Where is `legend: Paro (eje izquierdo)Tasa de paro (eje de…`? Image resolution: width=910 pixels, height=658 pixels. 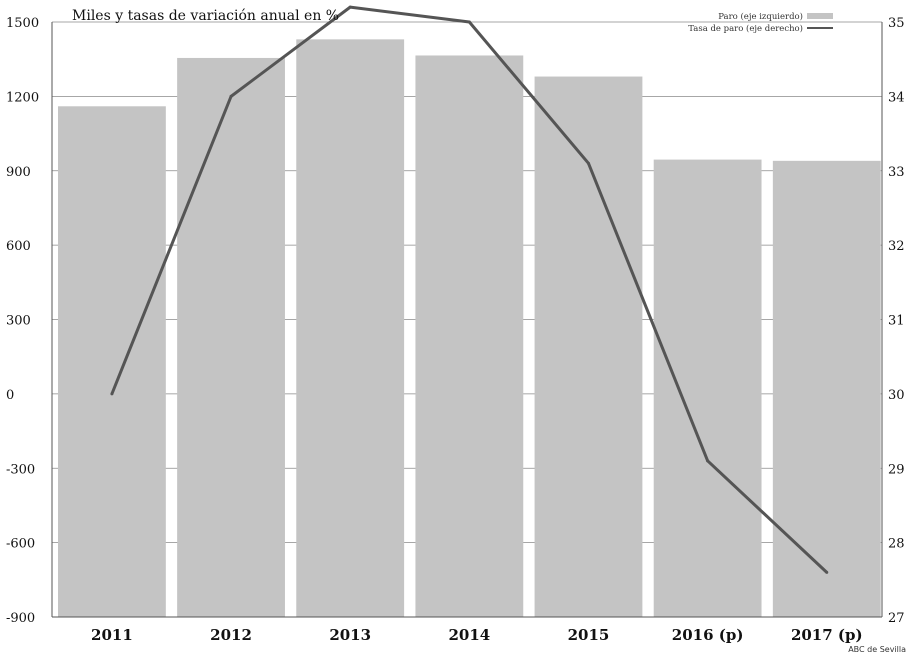 legend: Paro (eje izquierdo)Tasa de paro (eje de… is located at coordinates (760, 22).